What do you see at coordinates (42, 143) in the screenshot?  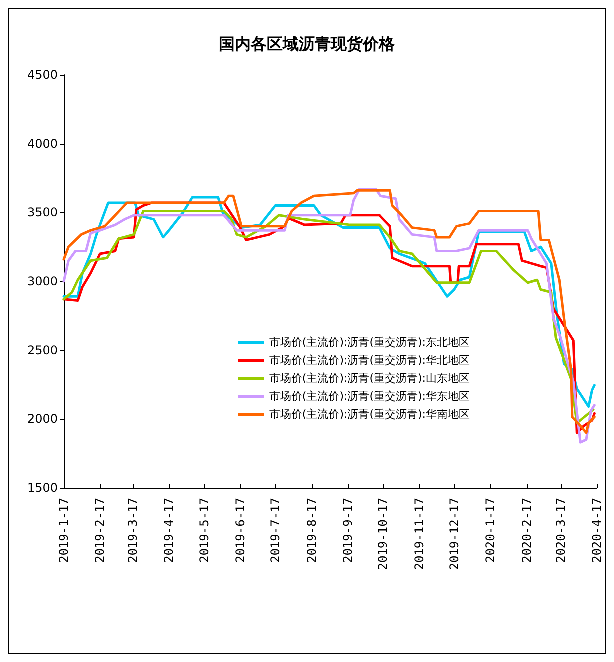 I see `y-tick-label: 4000` at bounding box center [42, 143].